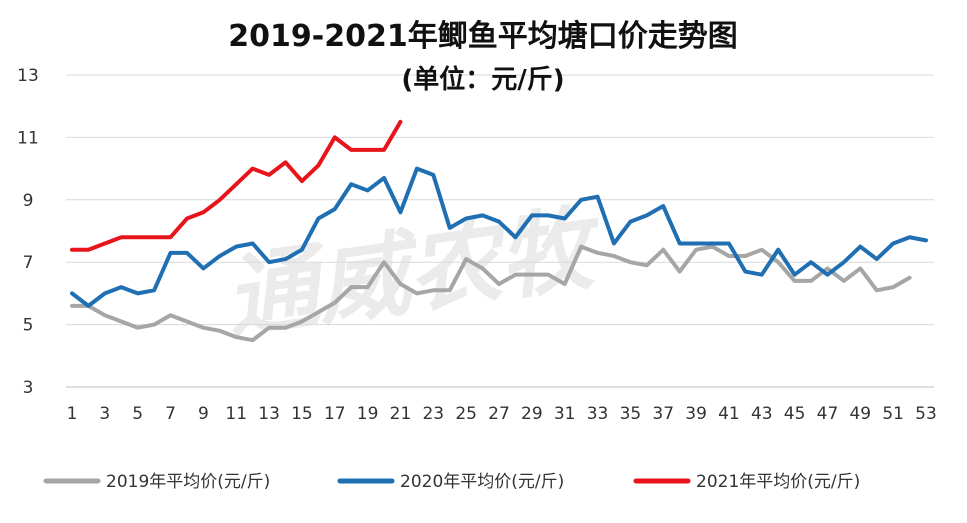 Image resolution: width=967 pixels, height=523 pixels. Describe the element at coordinates (631, 414) in the screenshot. I see `x-tick-label: 35` at that location.